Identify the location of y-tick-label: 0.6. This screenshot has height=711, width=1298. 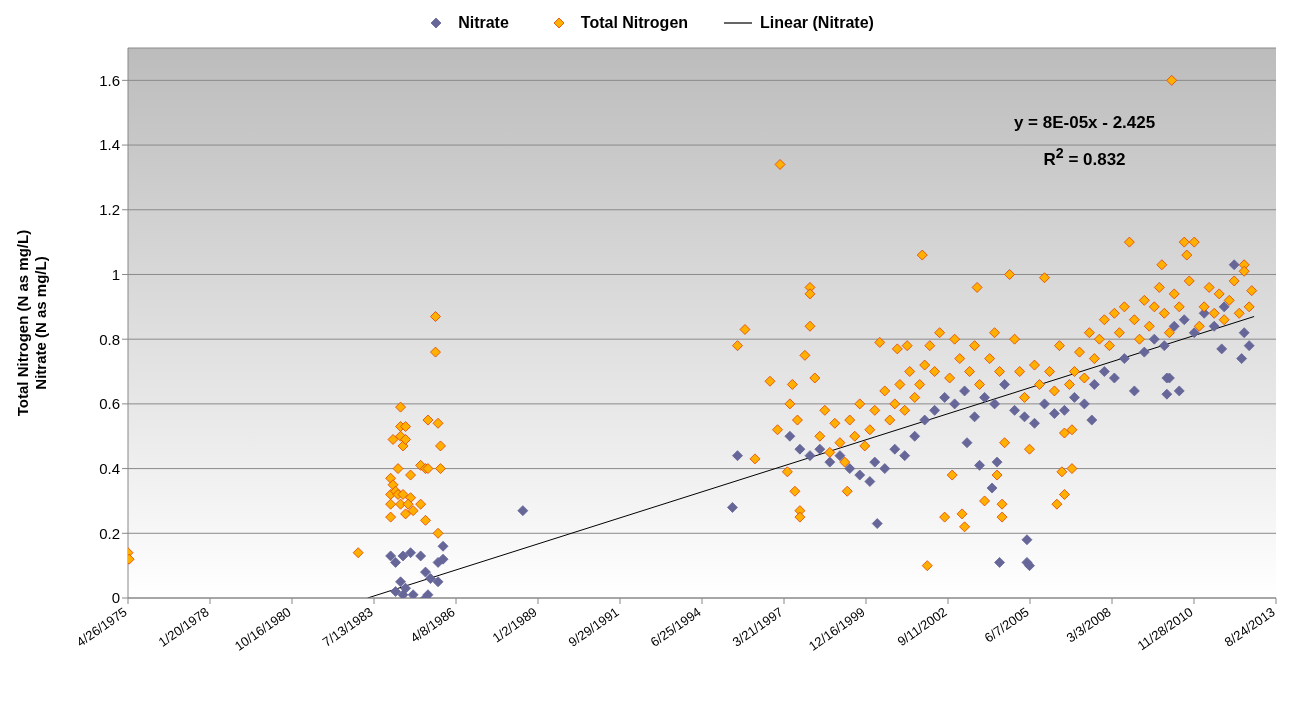
(109, 404).